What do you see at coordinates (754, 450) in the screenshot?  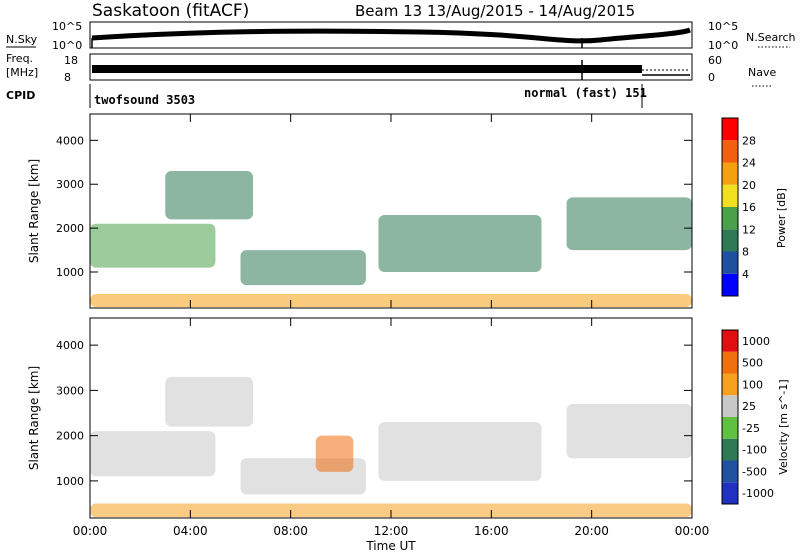 I see `colorbar-tick: -100` at bounding box center [754, 450].